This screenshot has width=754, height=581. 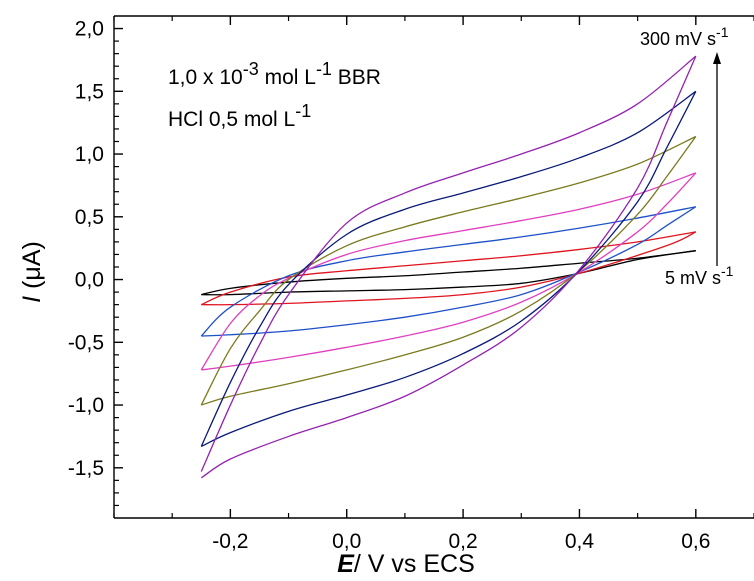 I want to click on series-1-forward-sweep, so click(x=448, y=268).